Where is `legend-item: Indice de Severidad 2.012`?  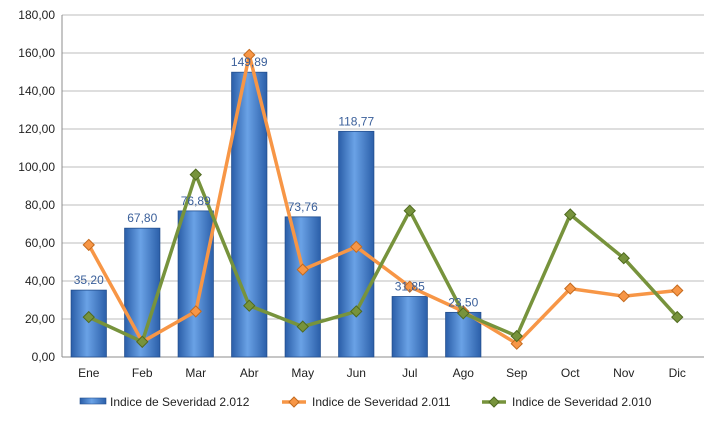
legend-item: Indice de Severidad 2.012 is located at coordinates (164, 402).